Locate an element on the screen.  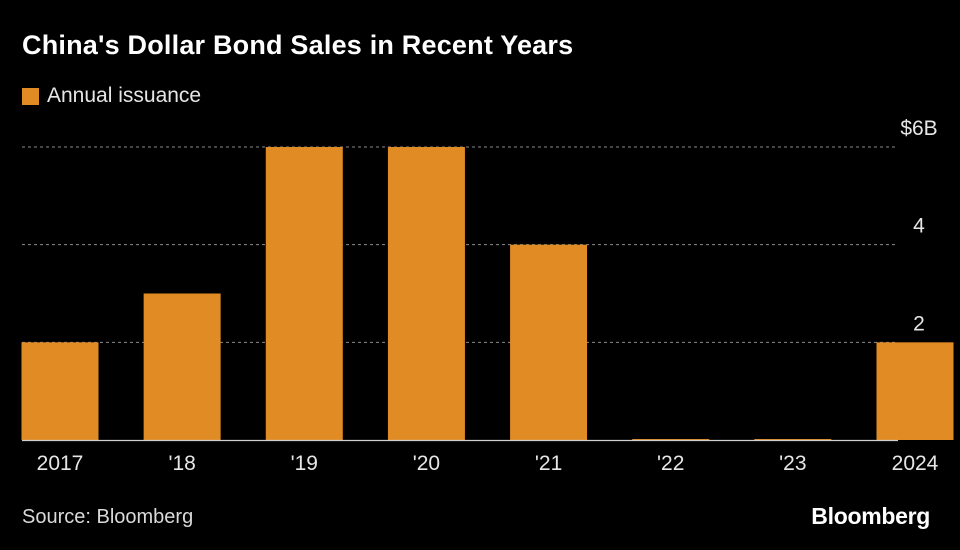
x-tick-label: 2024 is located at coordinates (915, 463).